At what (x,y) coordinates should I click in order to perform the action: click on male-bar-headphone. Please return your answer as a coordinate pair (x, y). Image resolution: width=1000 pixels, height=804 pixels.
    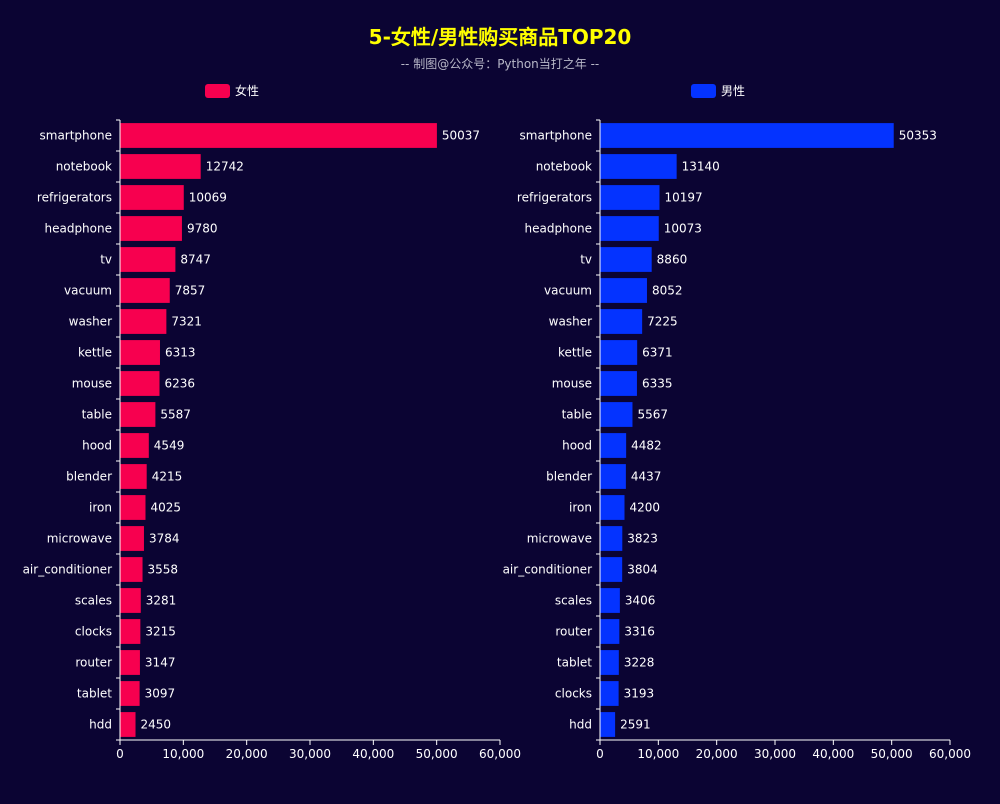
    Looking at the image, I should click on (629, 228).